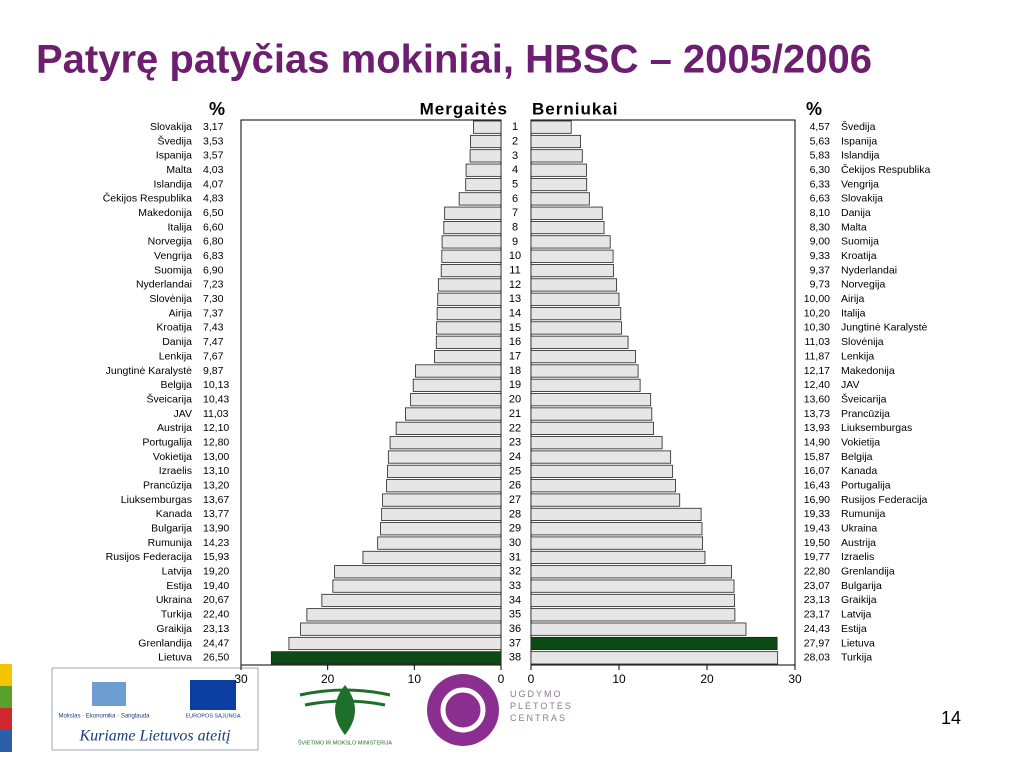 The height and width of the screenshot is (773, 1024). Describe the element at coordinates (862, 199) in the screenshot. I see `category-label: Slovakija` at that location.